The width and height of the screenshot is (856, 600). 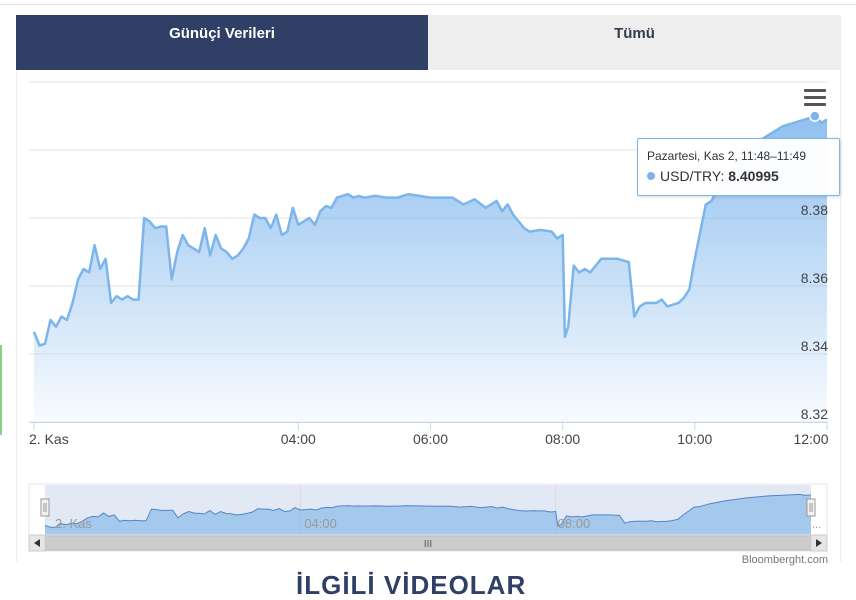 I want to click on chart-menu-button, so click(x=815, y=98).